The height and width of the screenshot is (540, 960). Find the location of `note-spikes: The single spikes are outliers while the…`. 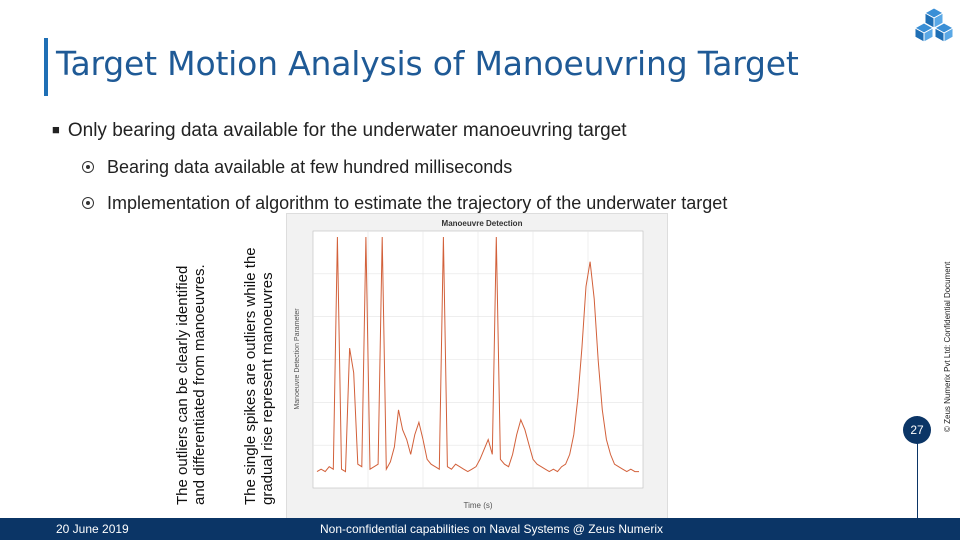

note-spikes: The single spikes are outliers while the… is located at coordinates (259, 376).